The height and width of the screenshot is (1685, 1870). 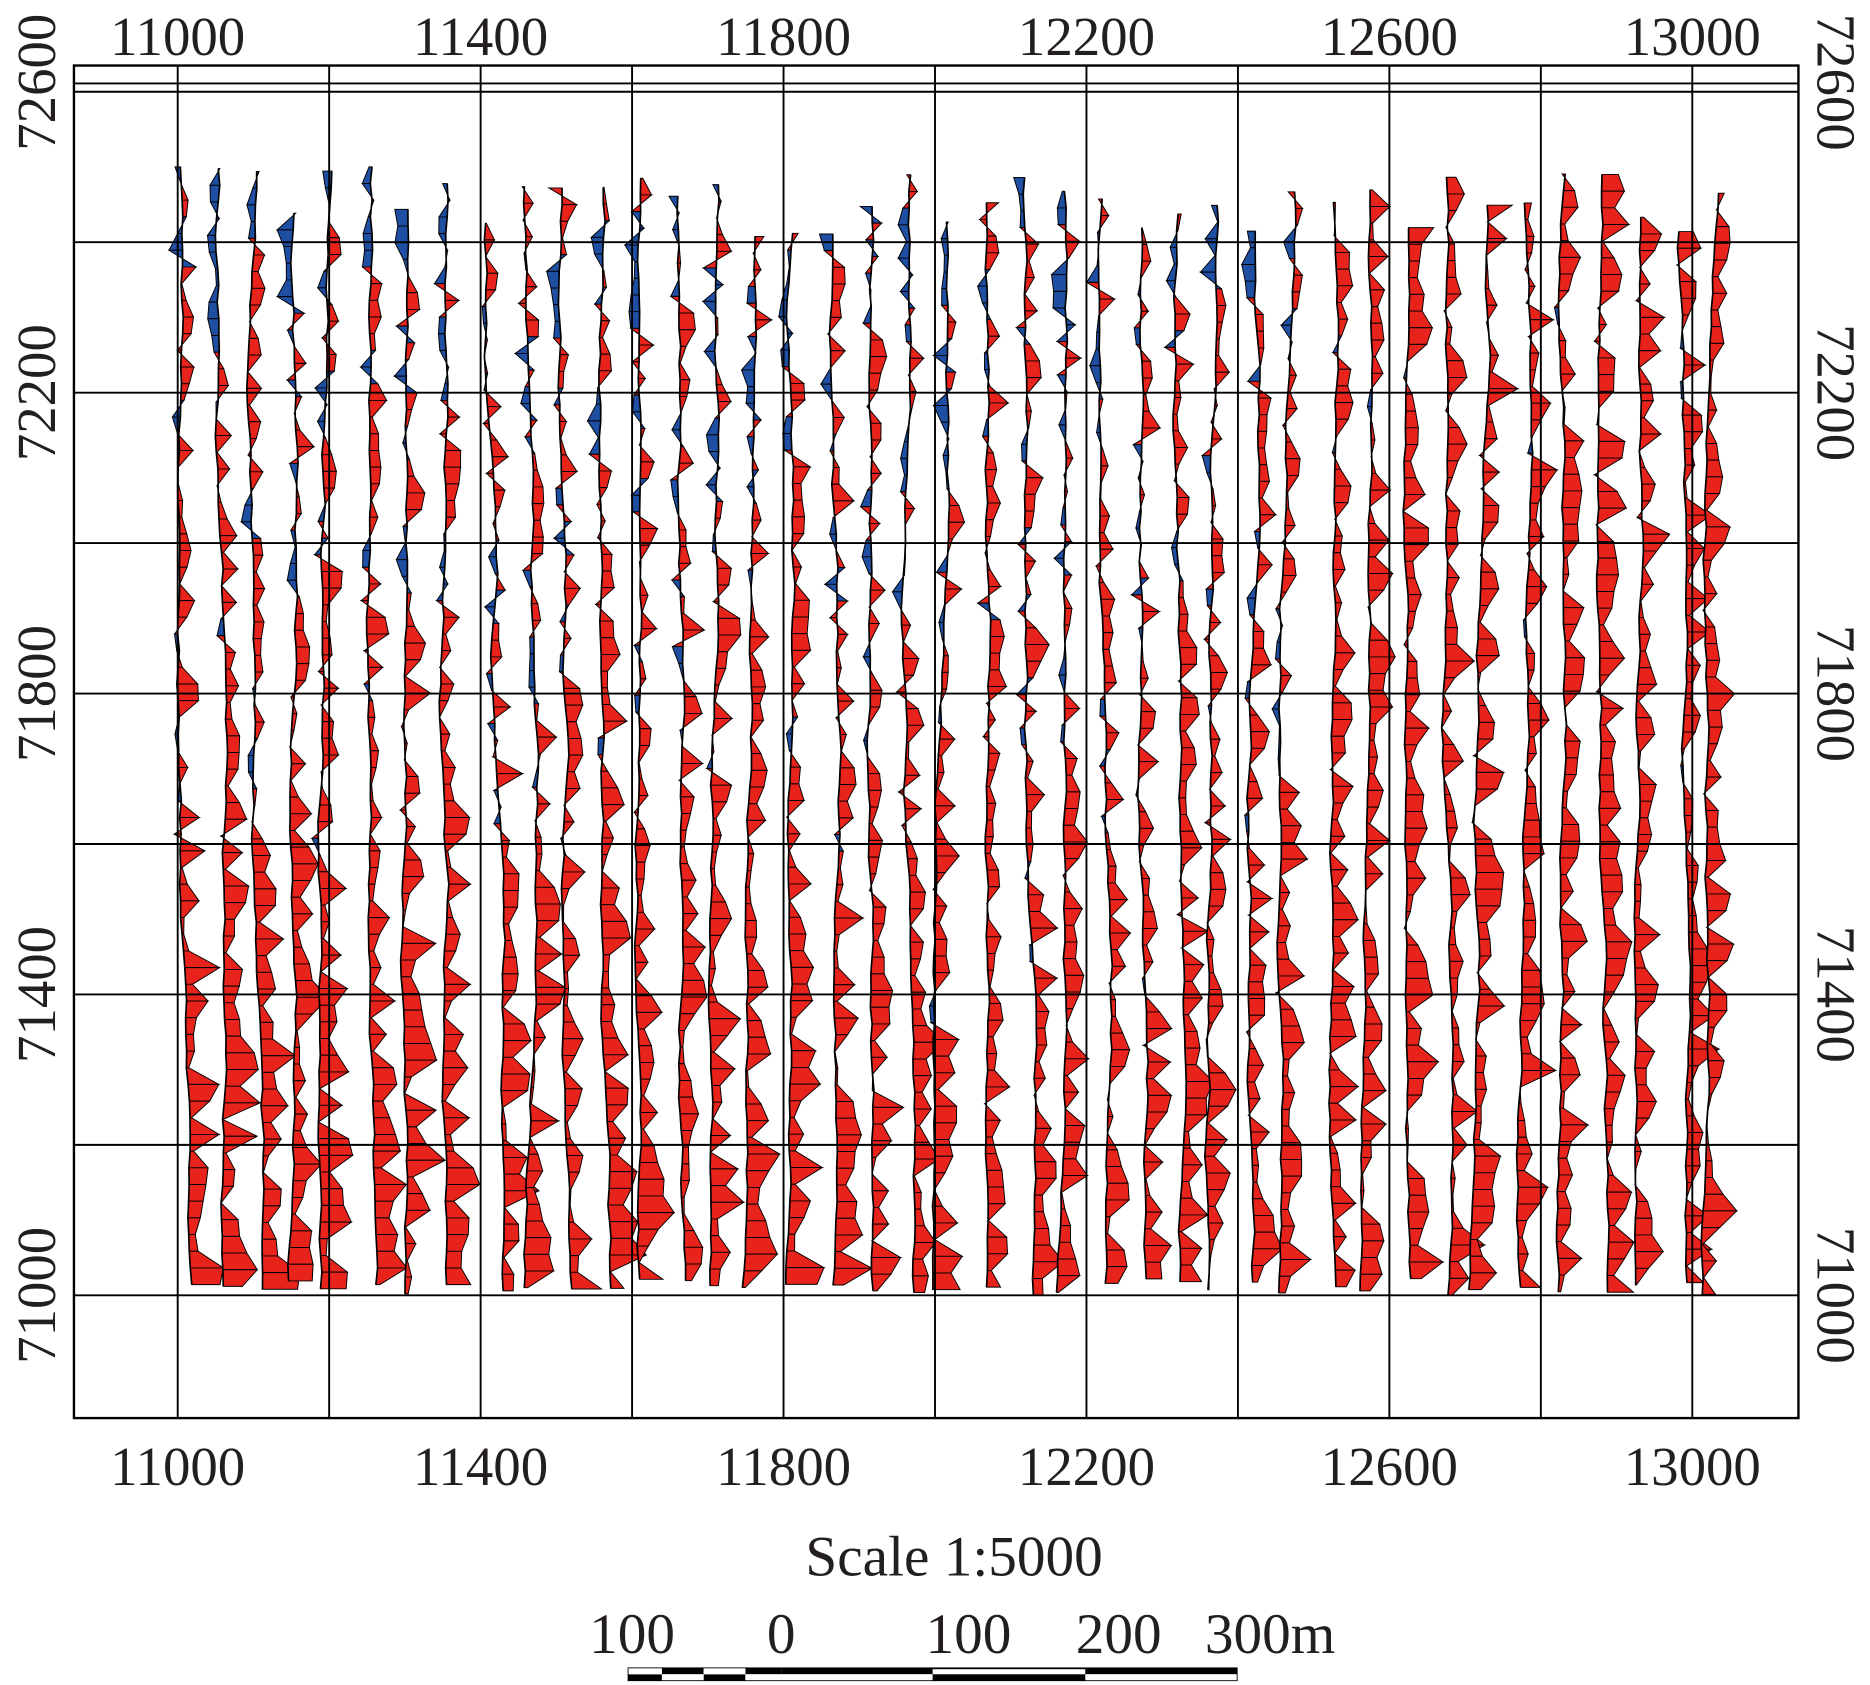 What do you see at coordinates (962, 1634) in the screenshot?
I see `scale-labels: 100 0 100 200 300m` at bounding box center [962, 1634].